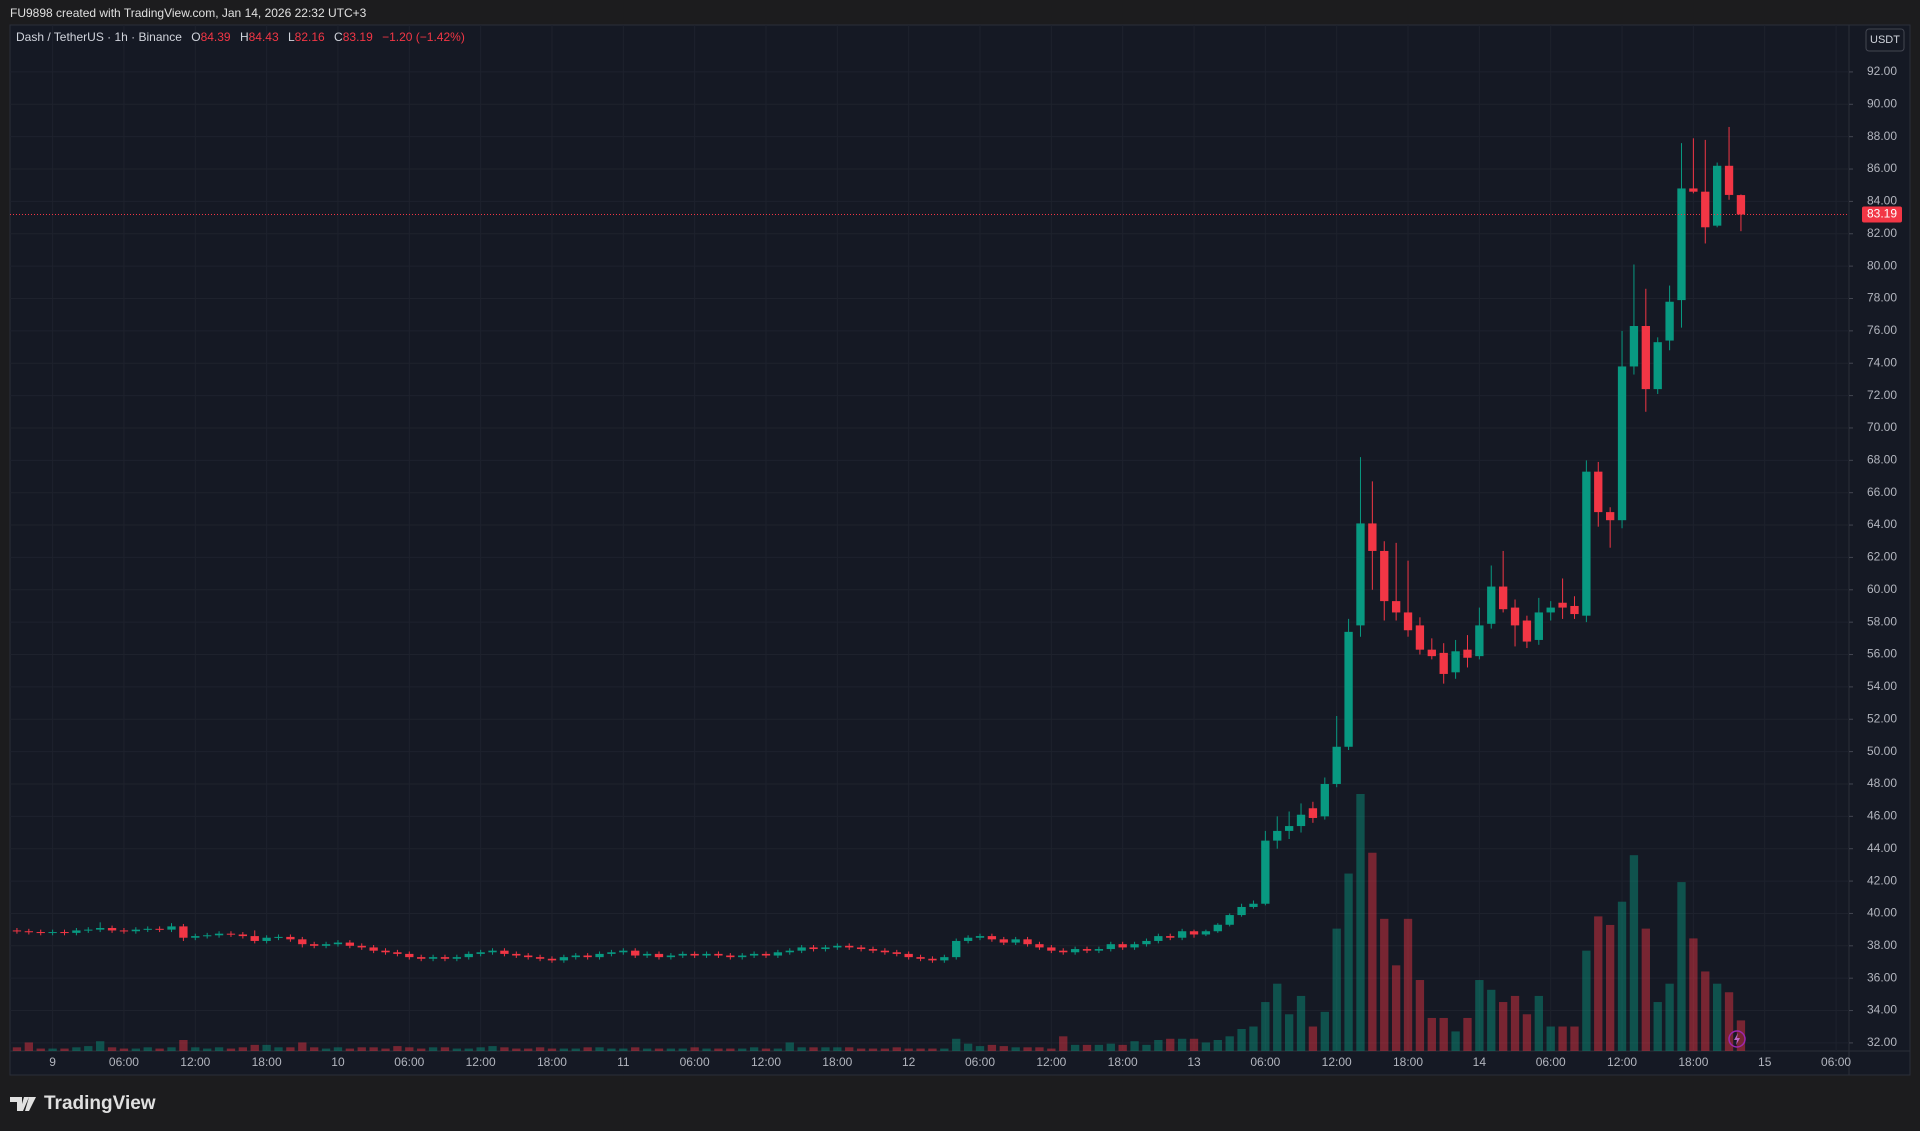  Describe the element at coordinates (1882, 524) in the screenshot. I see `y-tick-label: 64.00` at that location.